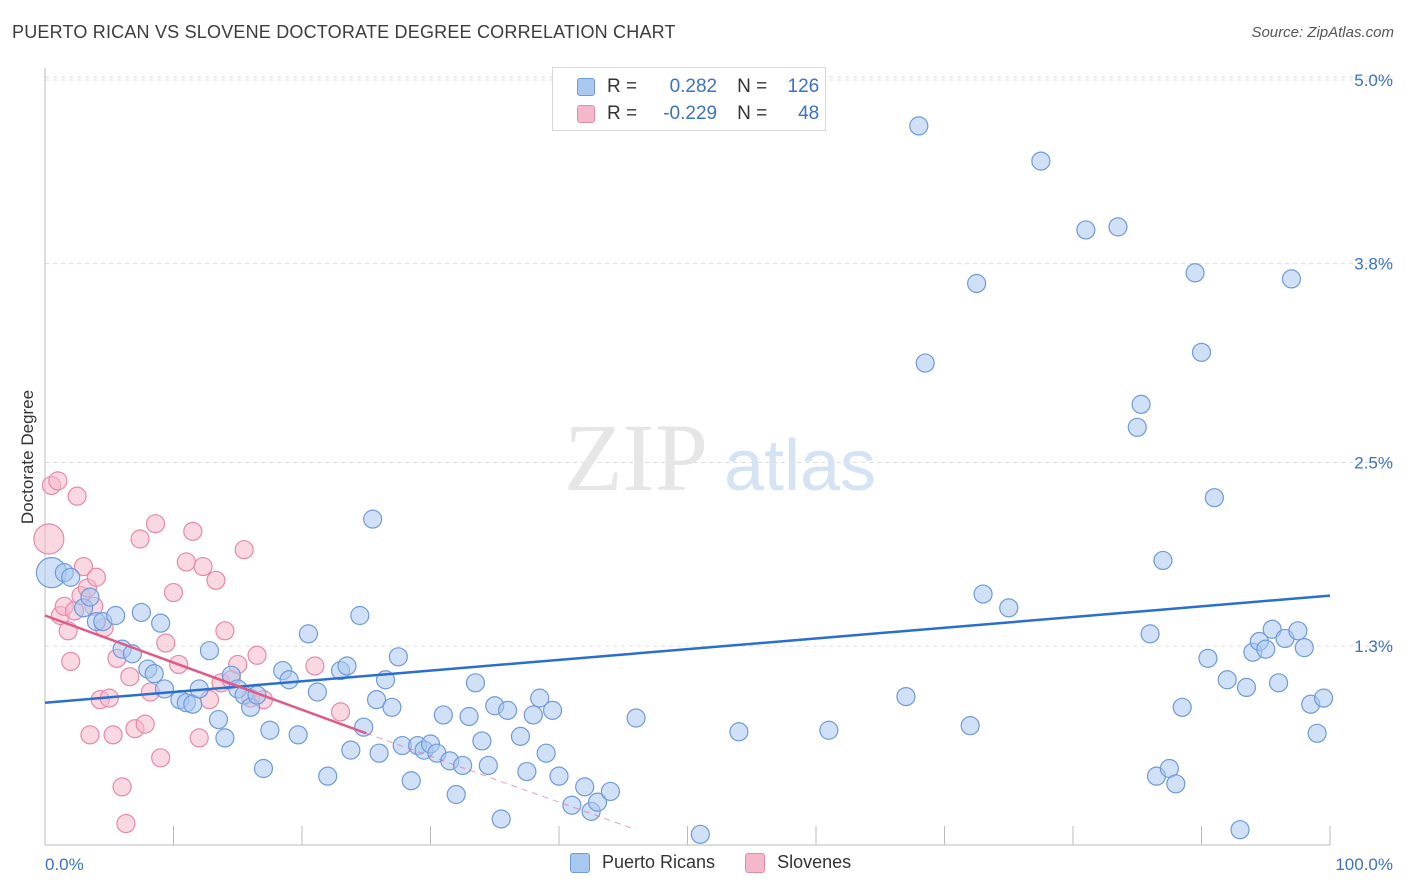 Image resolution: width=1406 pixels, height=892 pixels. What do you see at coordinates (814, 862) in the screenshot?
I see `bottom-legend-label: Slovenes` at bounding box center [814, 862].